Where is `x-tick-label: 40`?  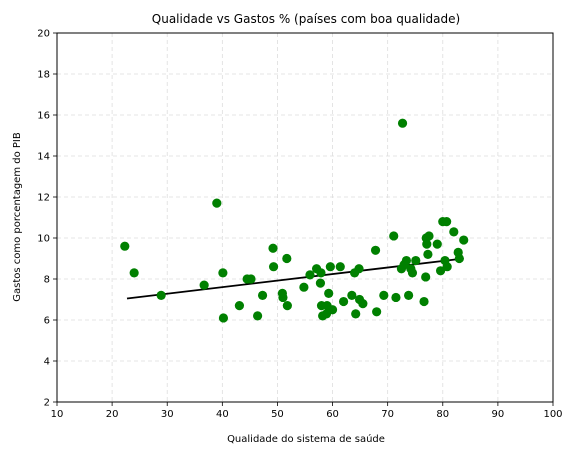 x-tick-label: 40 is located at coordinates (222, 414).